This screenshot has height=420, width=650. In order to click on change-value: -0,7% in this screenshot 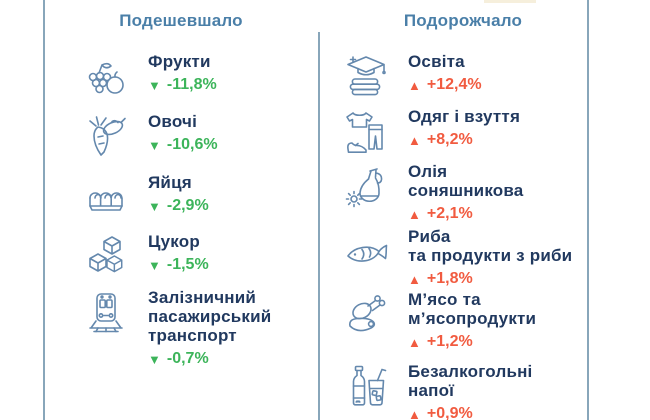, I will do `click(187, 358)`.